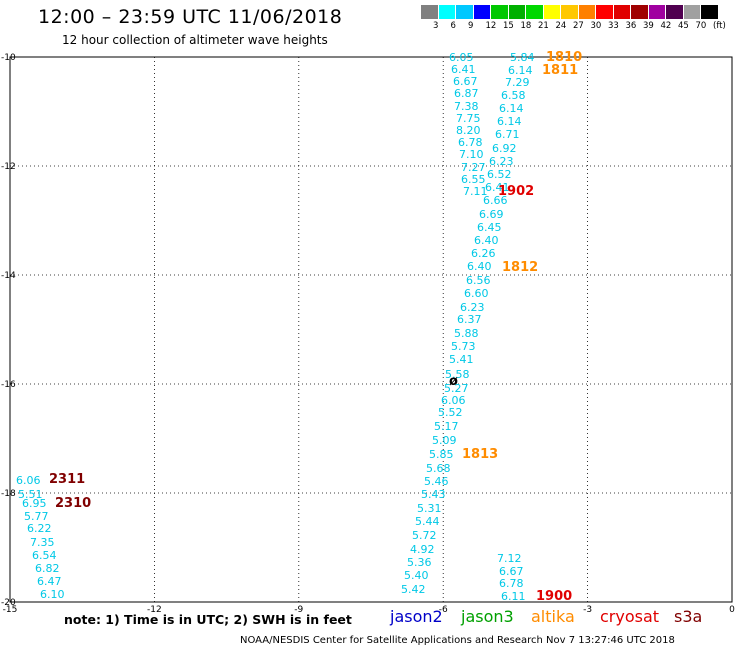  Describe the element at coordinates (463, 346) in the screenshot. I see `wave-value: 5.73` at that location.